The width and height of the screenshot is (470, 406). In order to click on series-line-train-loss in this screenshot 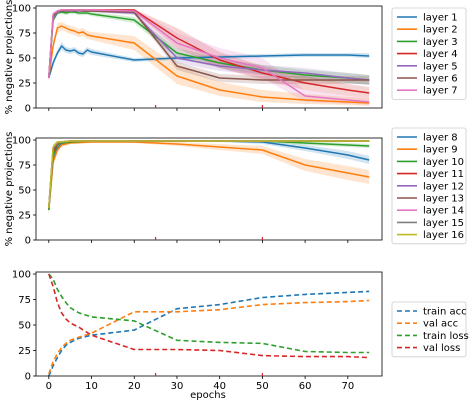, I will do `click(209, 313)`.